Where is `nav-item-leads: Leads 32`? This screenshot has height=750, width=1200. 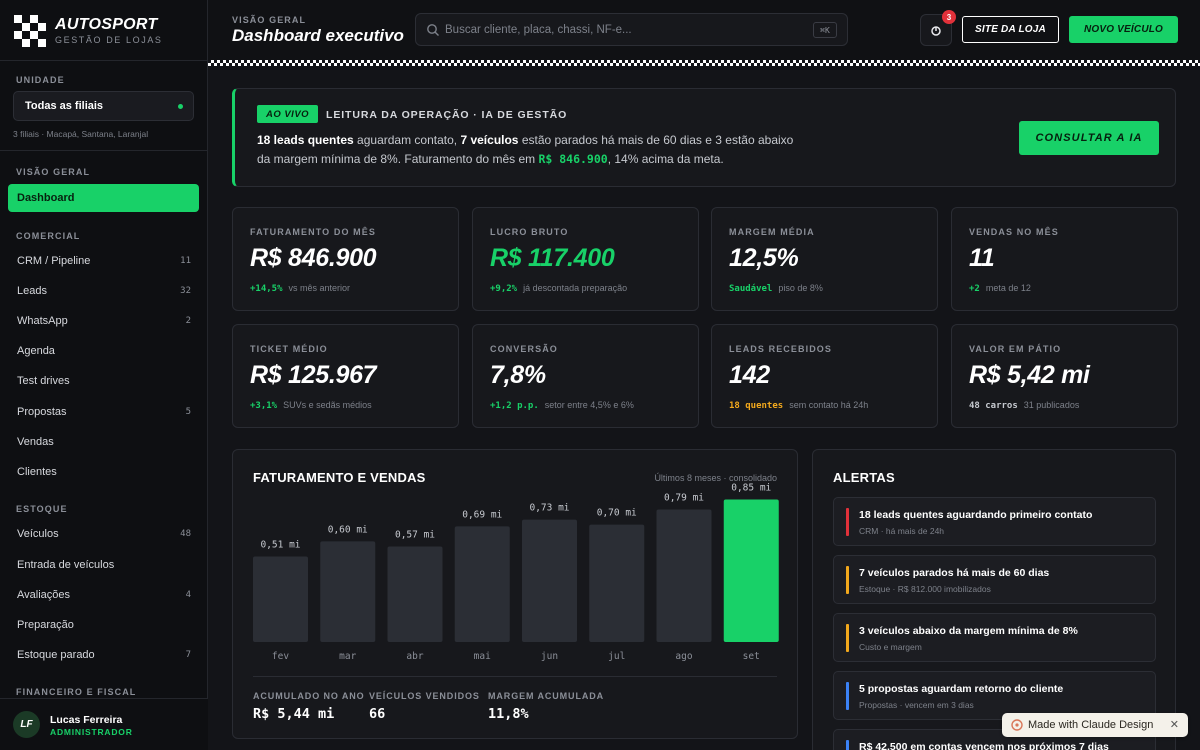
nav-item-leads: Leads 32 is located at coordinates (103, 291).